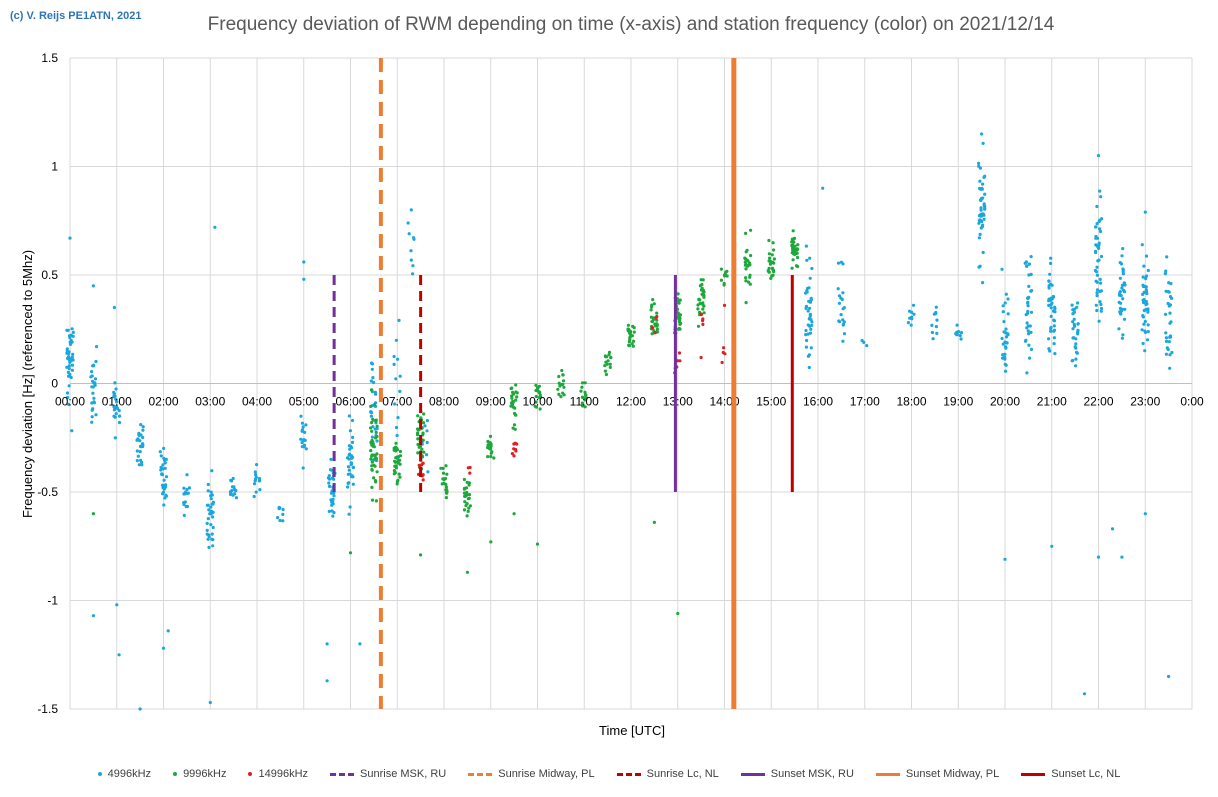  I want to click on x-tick-label: 10:00, so click(537, 402).